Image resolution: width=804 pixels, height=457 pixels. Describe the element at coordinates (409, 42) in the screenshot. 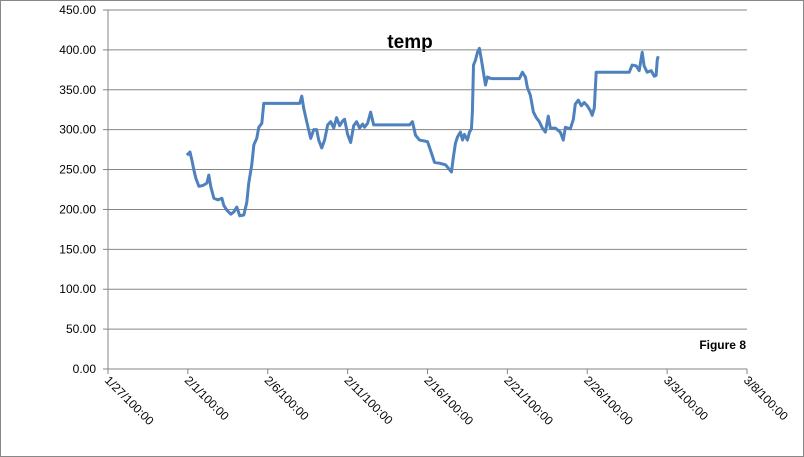

I see `chart-title: temp` at that location.